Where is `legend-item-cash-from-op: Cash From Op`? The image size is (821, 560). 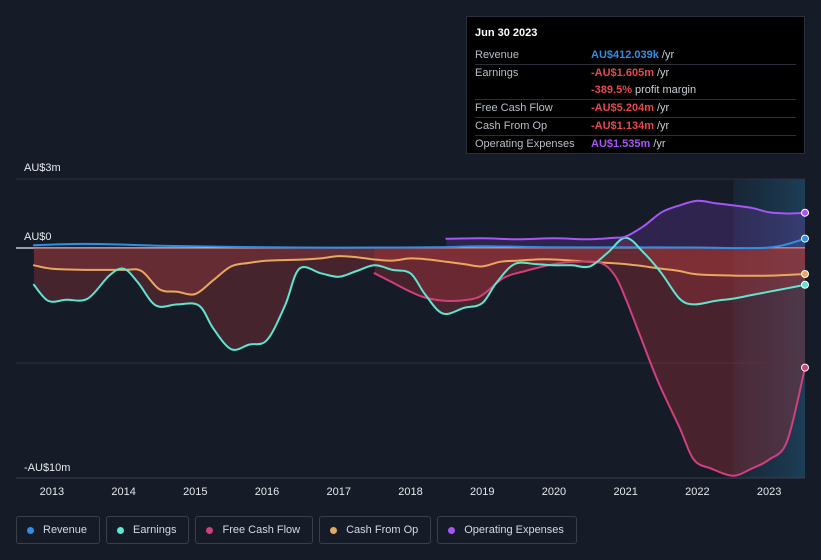 legend-item-cash-from-op: Cash From Op is located at coordinates (375, 530).